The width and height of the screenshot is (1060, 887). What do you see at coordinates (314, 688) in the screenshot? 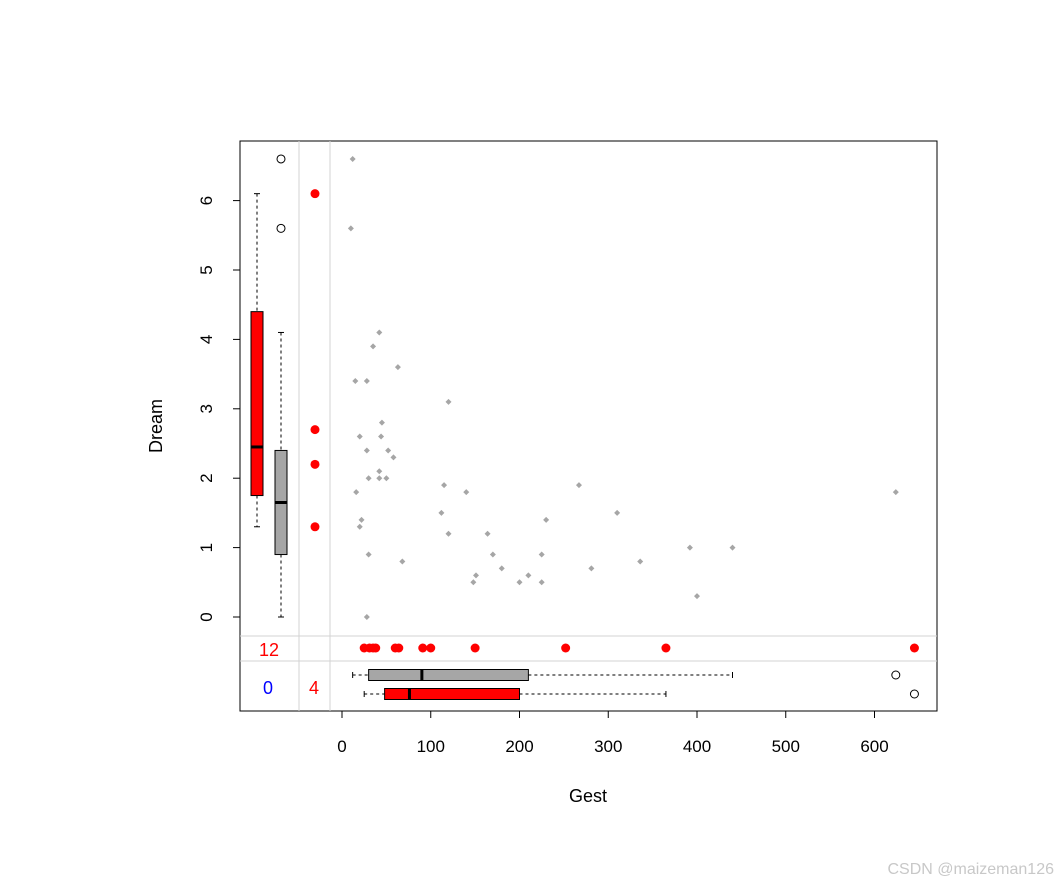
I see `missing-count-y: 4` at bounding box center [314, 688].